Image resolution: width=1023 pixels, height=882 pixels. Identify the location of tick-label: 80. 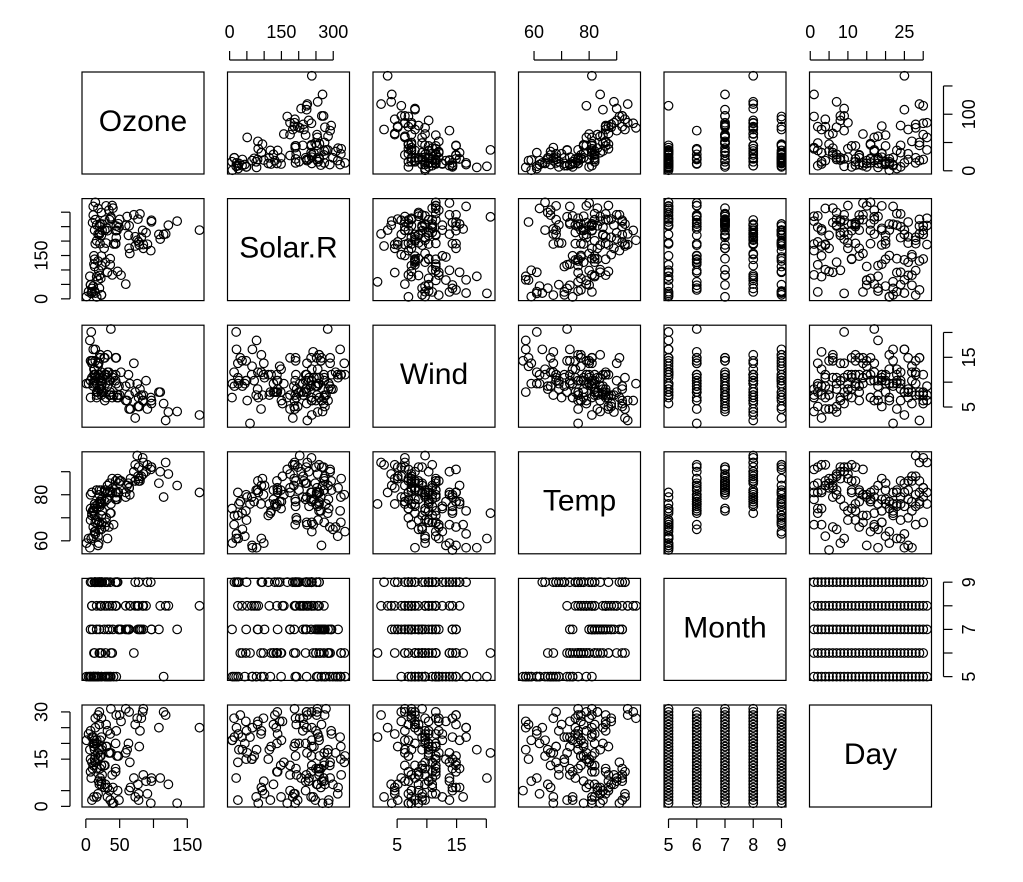
(42, 495).